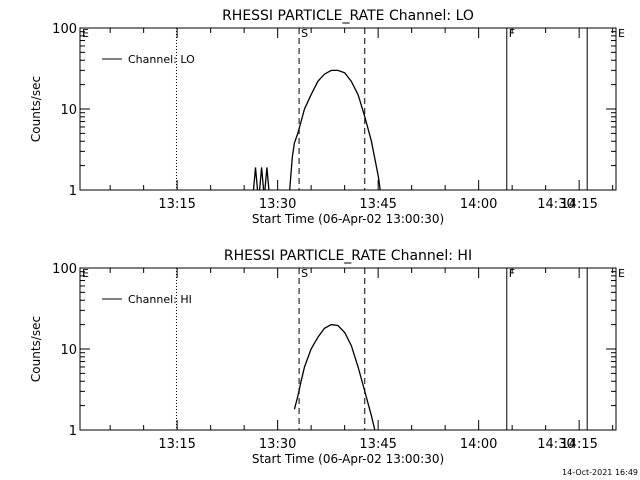 This screenshot has width=640, height=480. I want to click on legend-label: Channel: LO, so click(161, 59).